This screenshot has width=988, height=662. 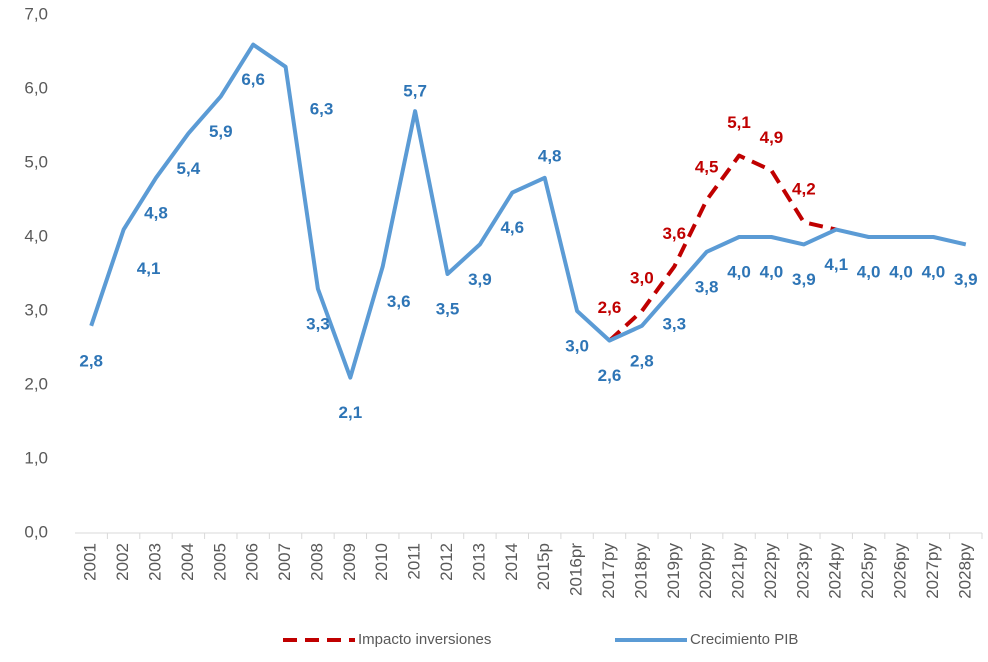 I want to click on data-label: 4,5, so click(x=707, y=166).